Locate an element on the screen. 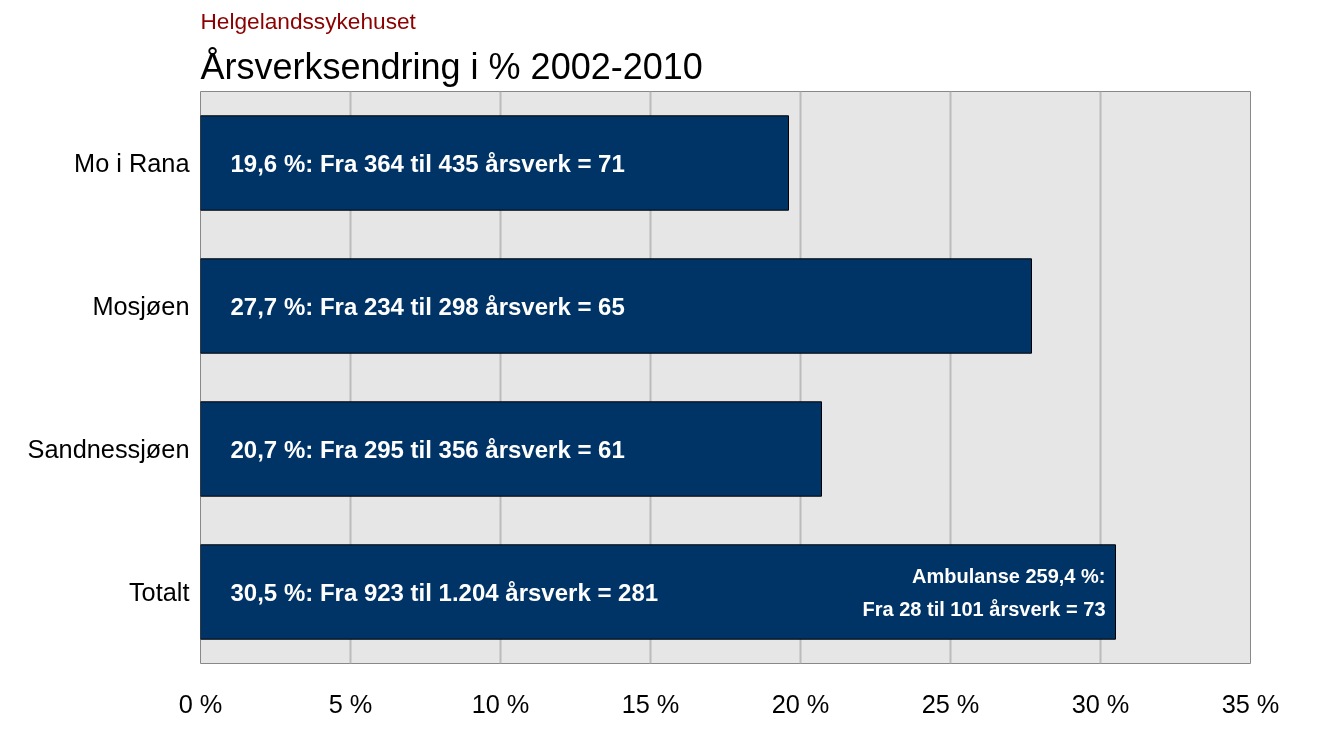 The width and height of the screenshot is (1321, 729). data-label: 20,7 %: Fra 295 til 356 årsverk = 61 is located at coordinates (427, 449).